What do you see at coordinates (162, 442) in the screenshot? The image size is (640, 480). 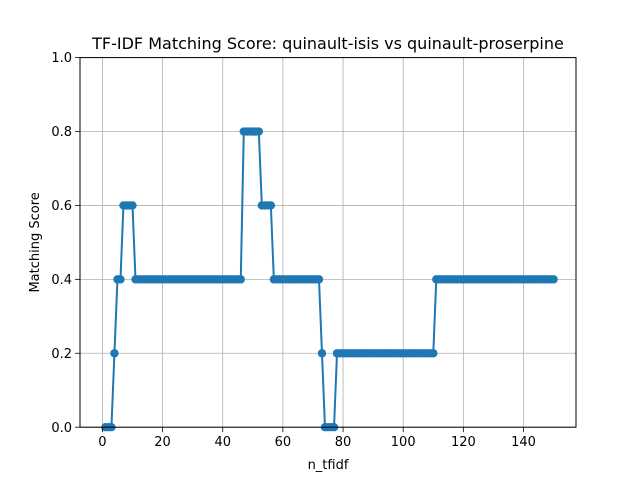 I see `x-tick-label: 20` at bounding box center [162, 442].